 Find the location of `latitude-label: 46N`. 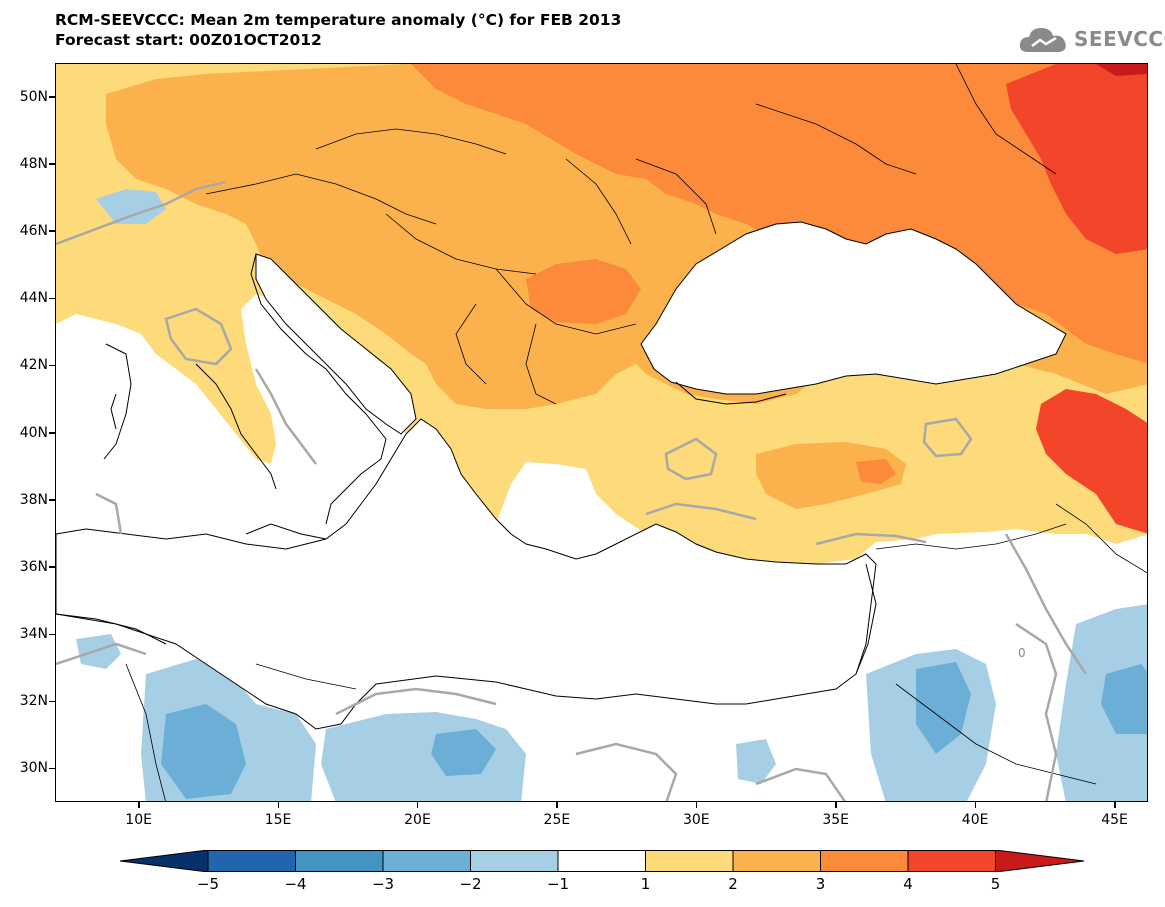

latitude-label: 46N is located at coordinates (33, 230).